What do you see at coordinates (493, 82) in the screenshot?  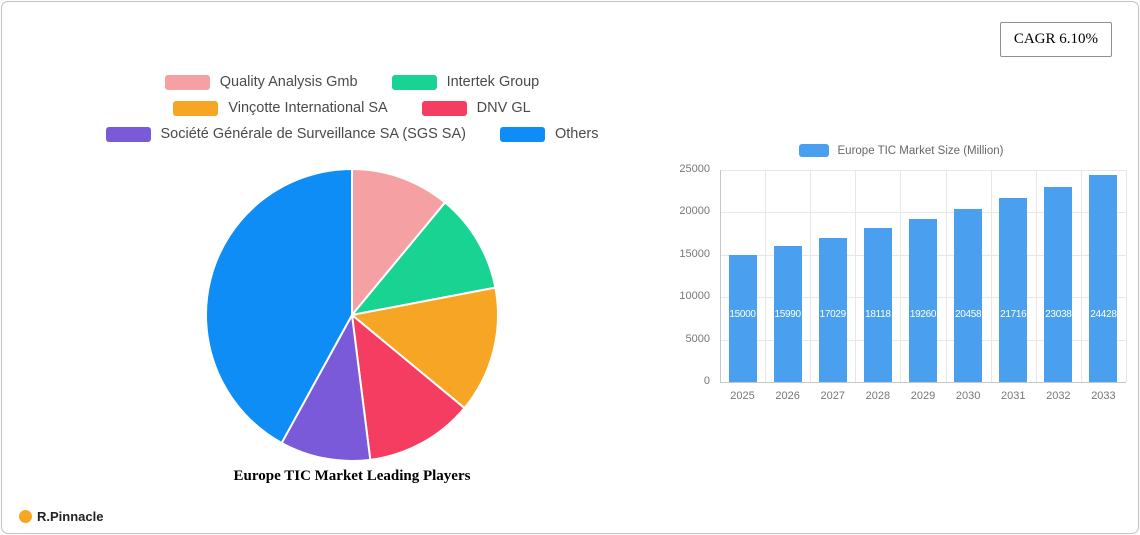 I see `legend-label: Intertek Group` at bounding box center [493, 82].